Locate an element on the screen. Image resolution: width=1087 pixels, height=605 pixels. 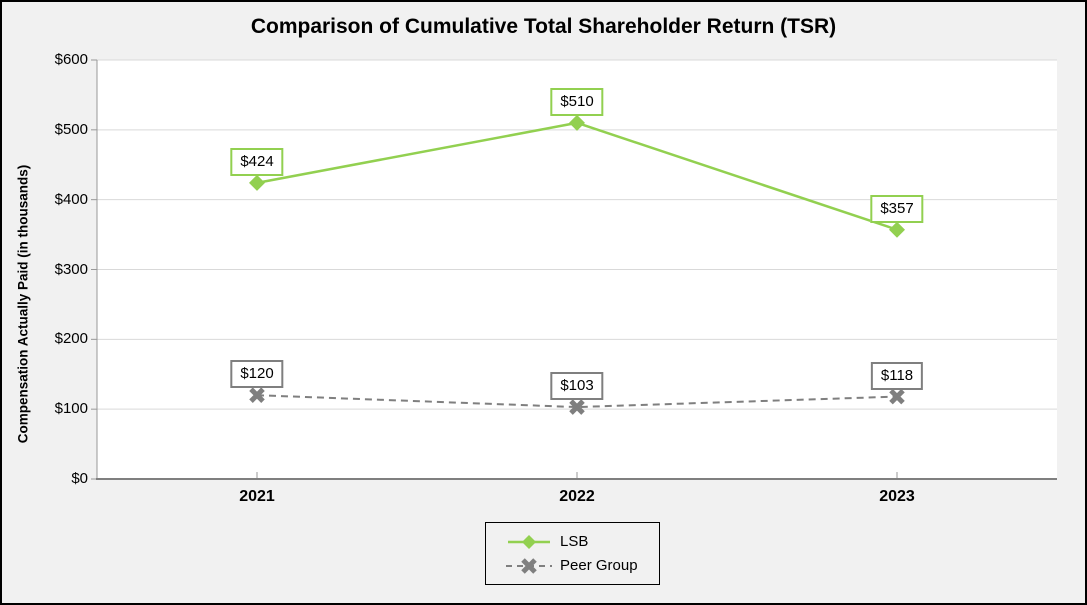
y-tick-label: $300 is located at coordinates (71, 269).